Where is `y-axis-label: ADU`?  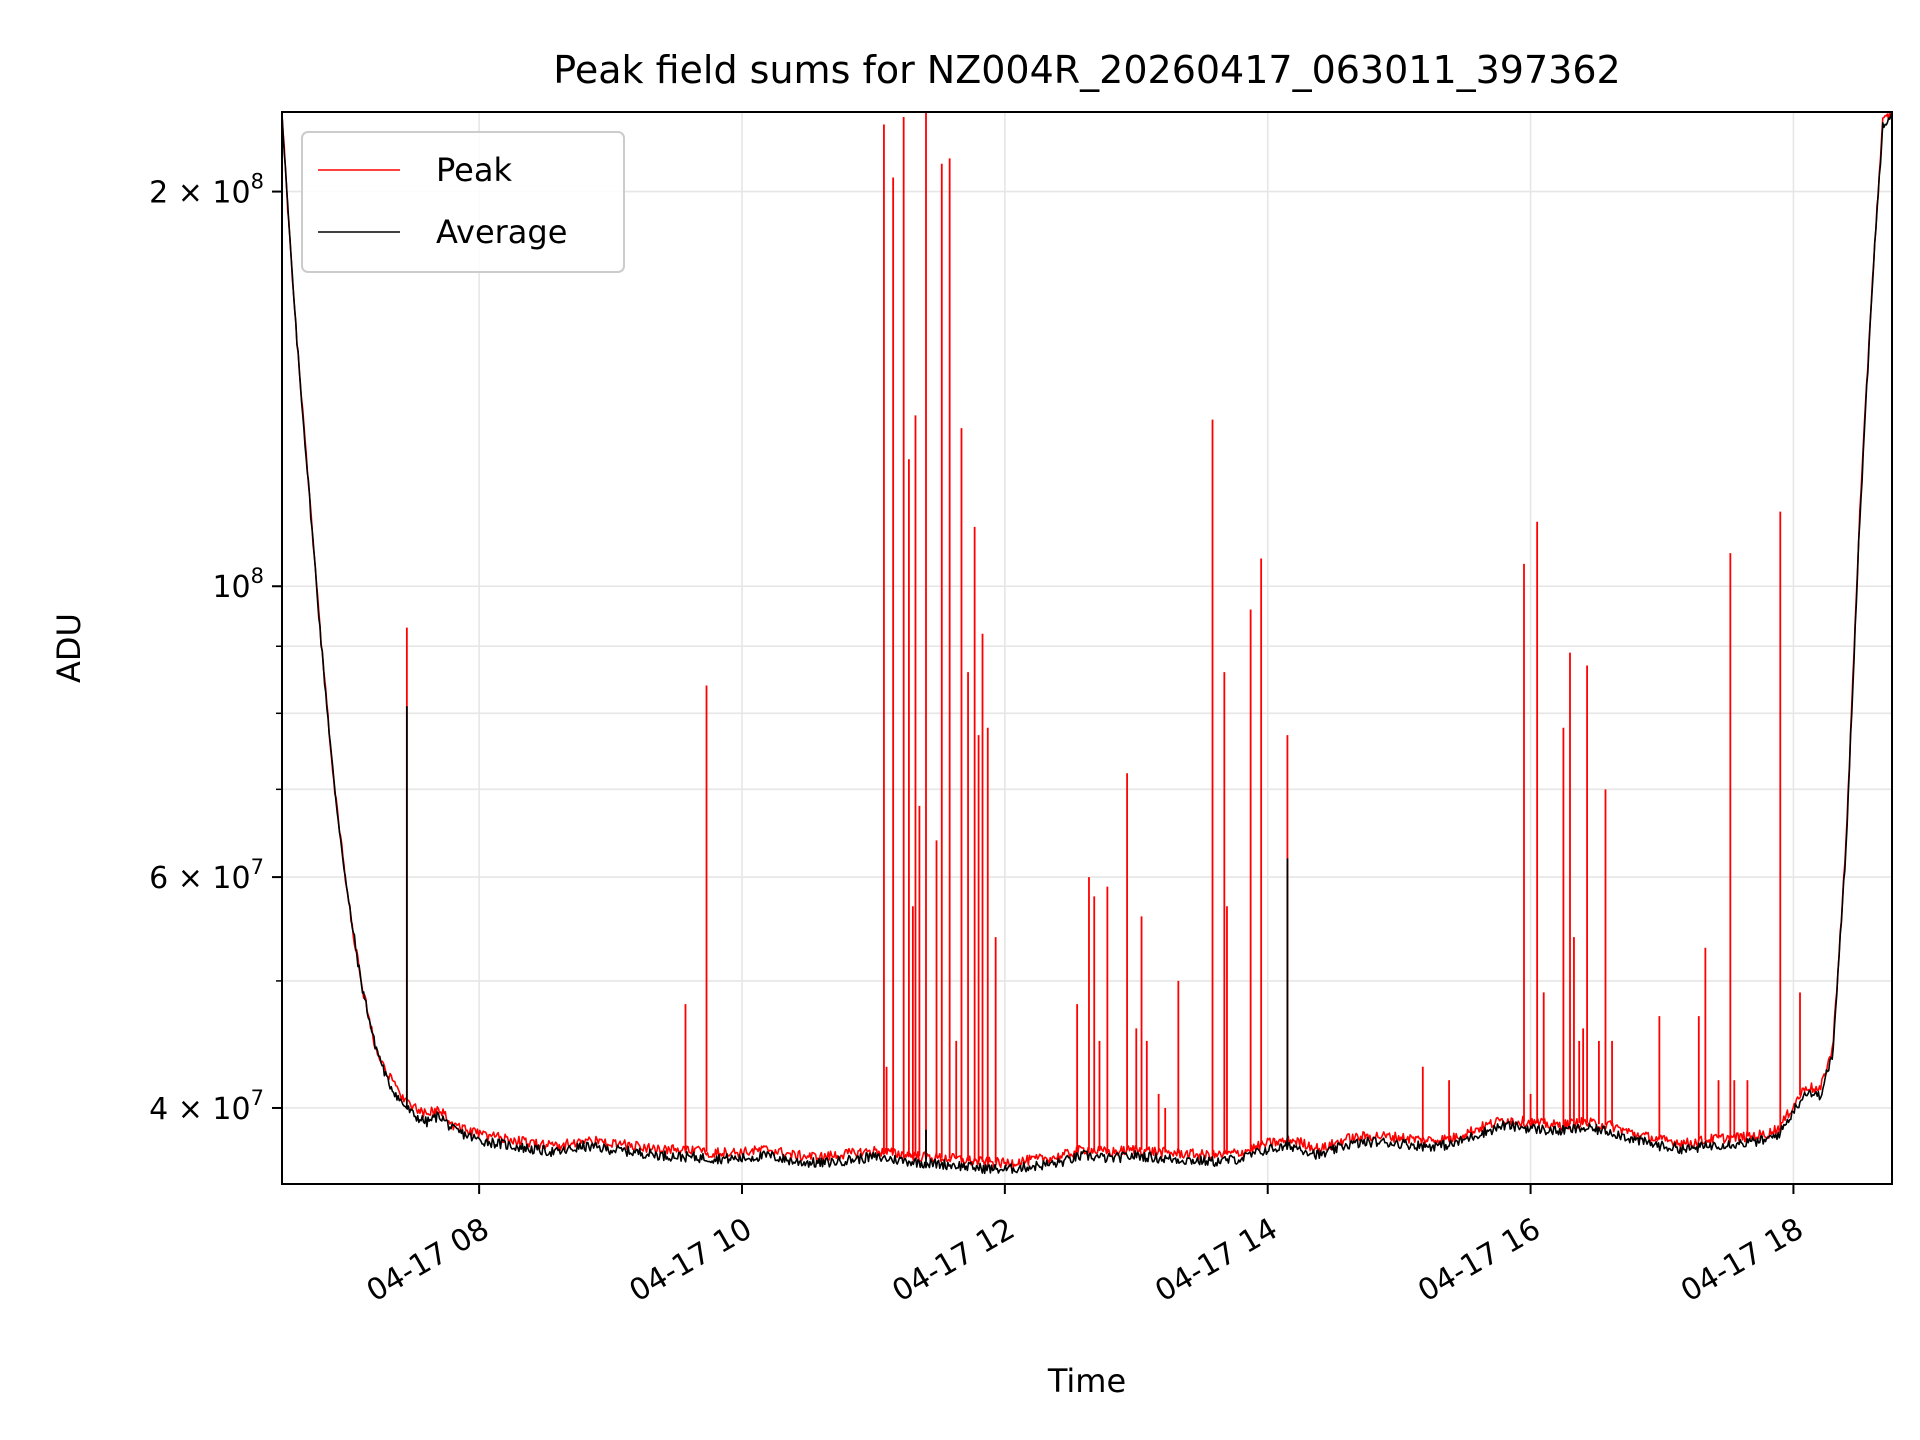 y-axis-label: ADU is located at coordinates (69, 648).